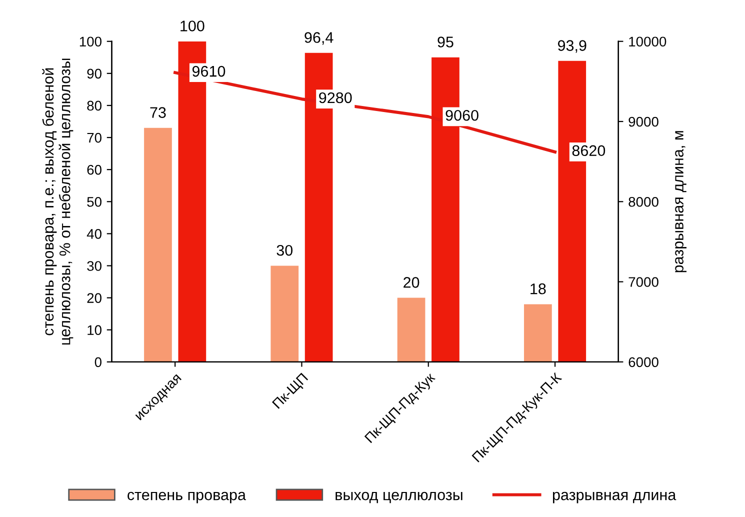  Describe the element at coordinates (538, 288) in the screenshot. I see `data-label: 18` at that location.